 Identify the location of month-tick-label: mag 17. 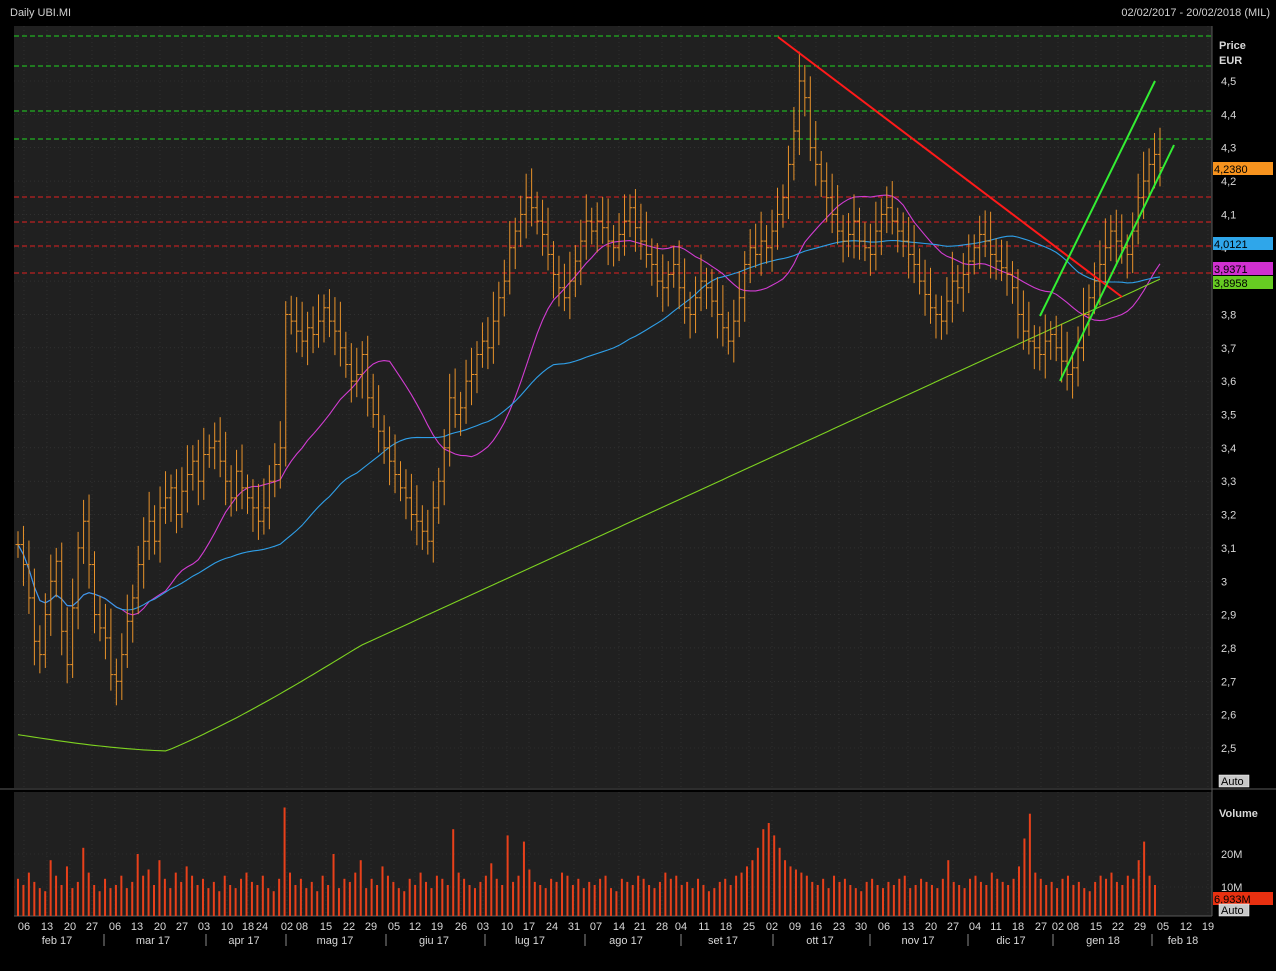
(335, 941).